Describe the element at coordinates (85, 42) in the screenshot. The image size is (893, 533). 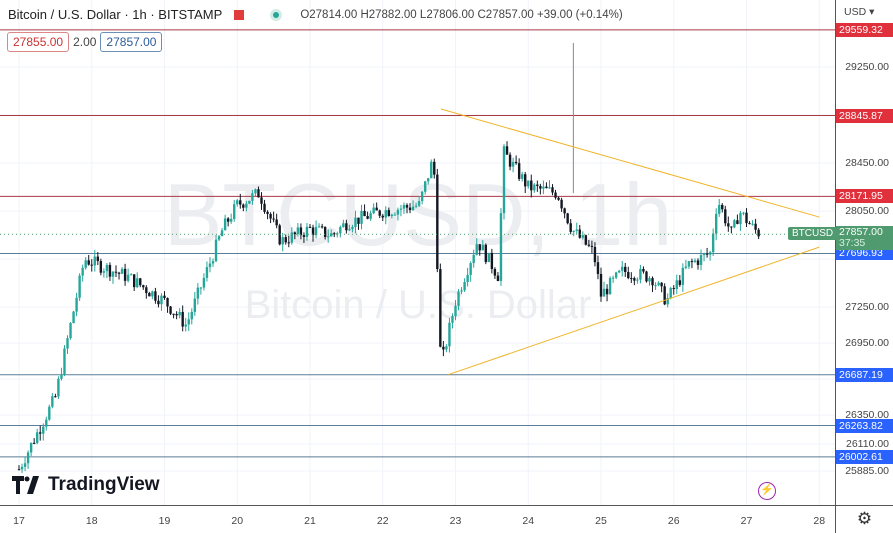
I see `spread: 2.00` at that location.